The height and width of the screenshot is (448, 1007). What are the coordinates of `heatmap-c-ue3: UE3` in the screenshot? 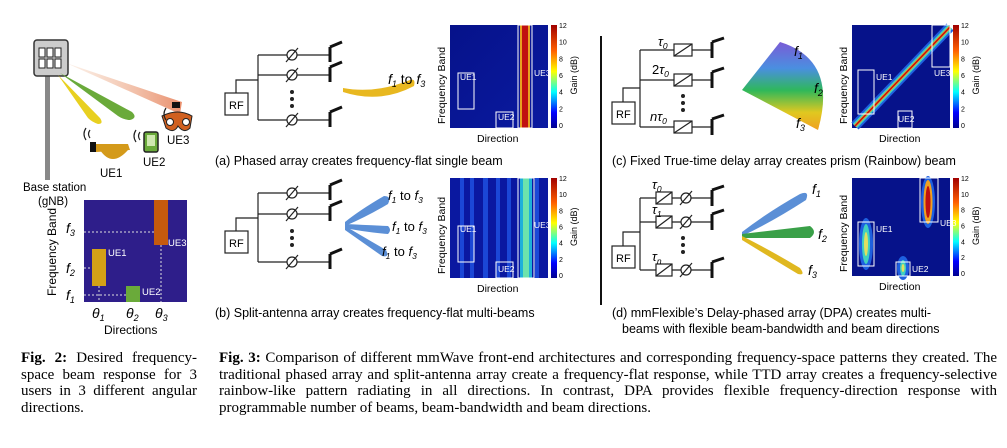 It's located at (942, 73).